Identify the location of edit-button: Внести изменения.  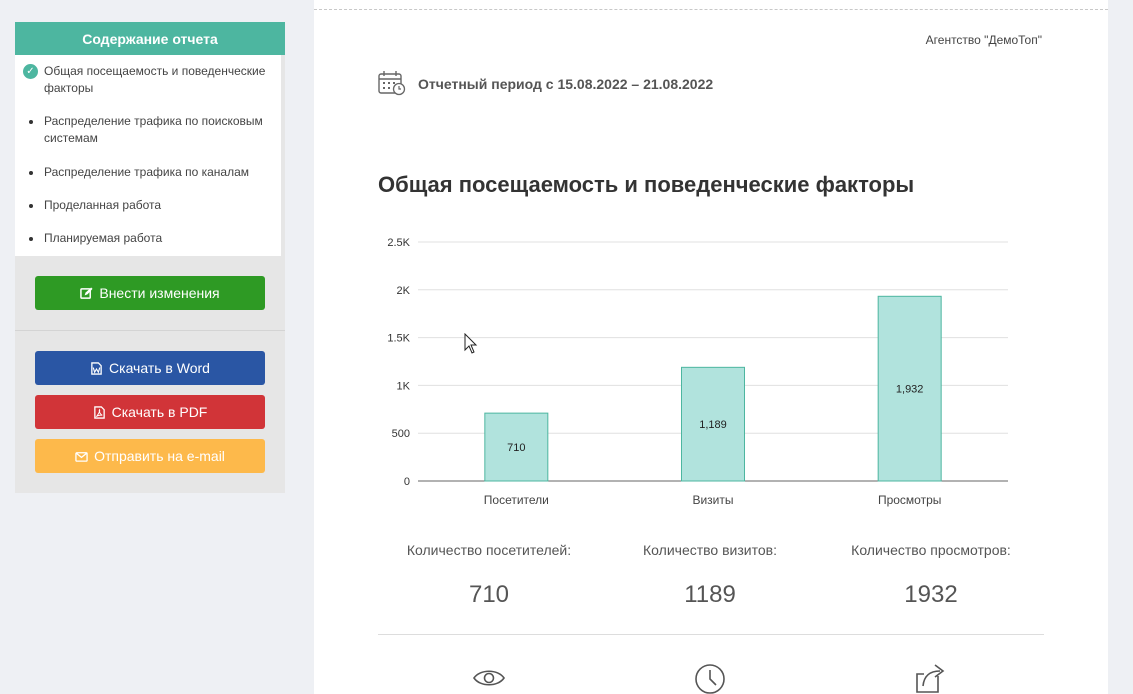
(150, 293).